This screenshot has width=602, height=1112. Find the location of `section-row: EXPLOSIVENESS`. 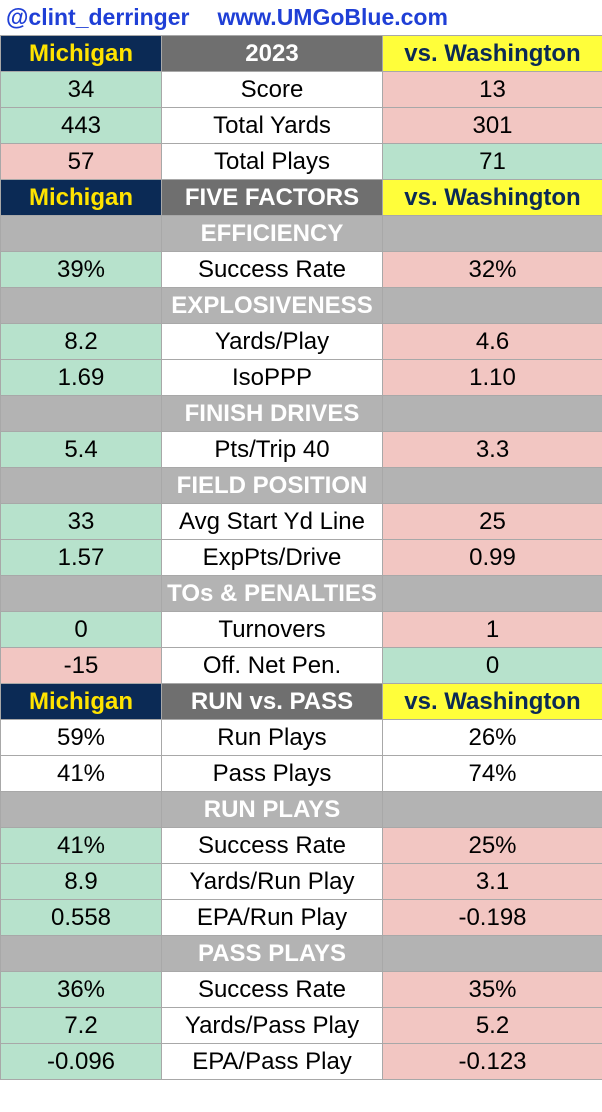

section-row: EXPLOSIVENESS is located at coordinates (301, 305).